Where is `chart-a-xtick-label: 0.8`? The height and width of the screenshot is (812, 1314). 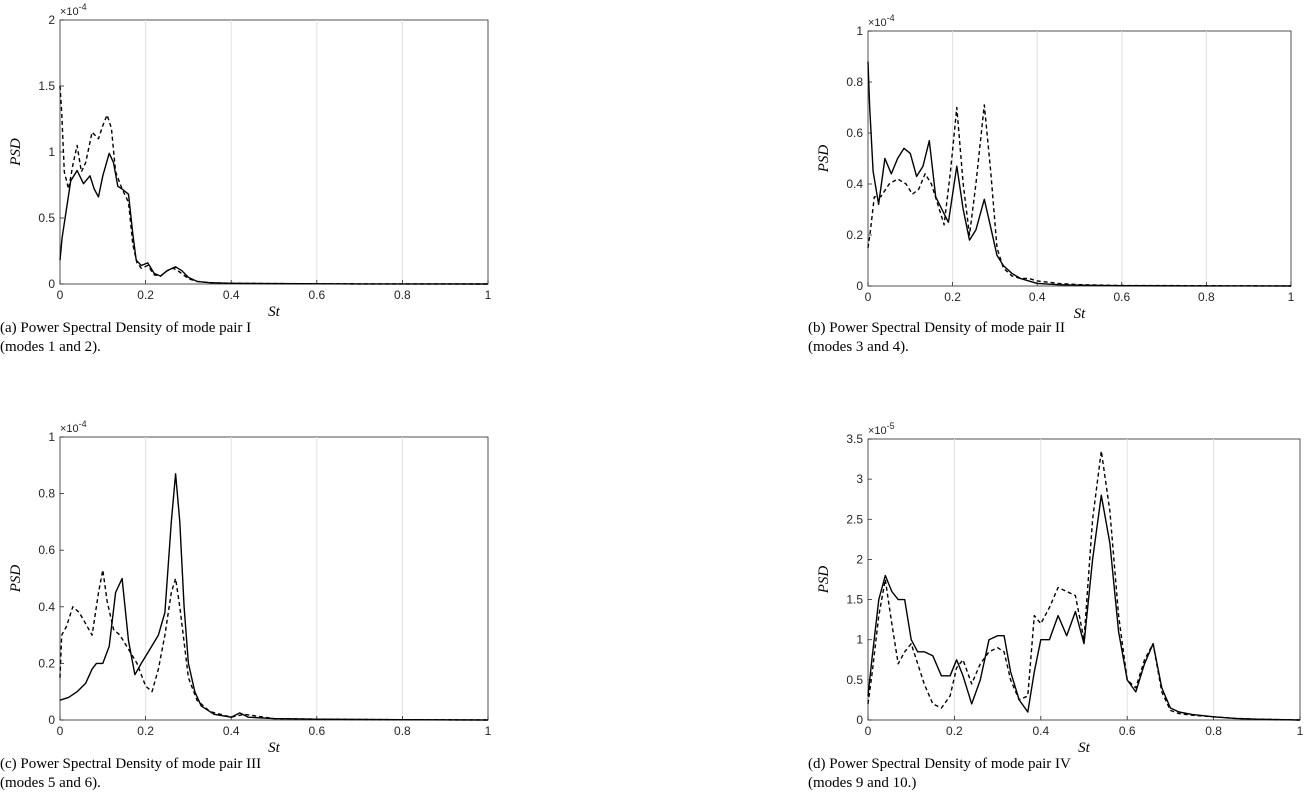 chart-a-xtick-label: 0.8 is located at coordinates (402, 295).